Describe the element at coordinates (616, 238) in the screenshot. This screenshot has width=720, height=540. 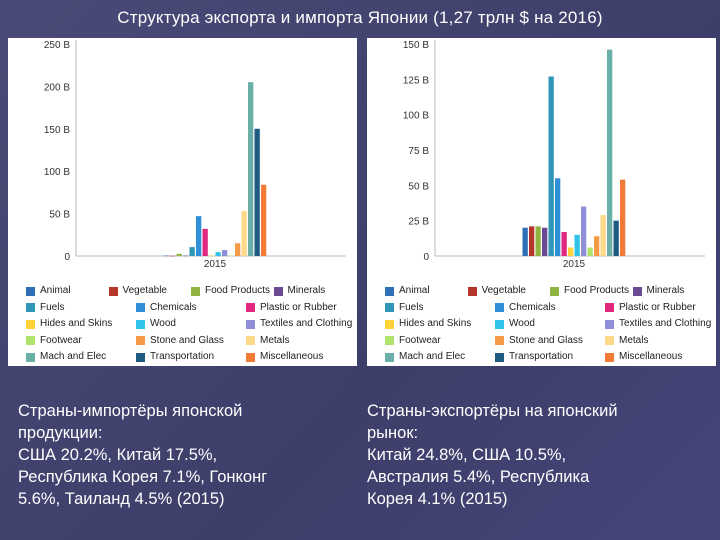
I see `bar-transportation` at that location.